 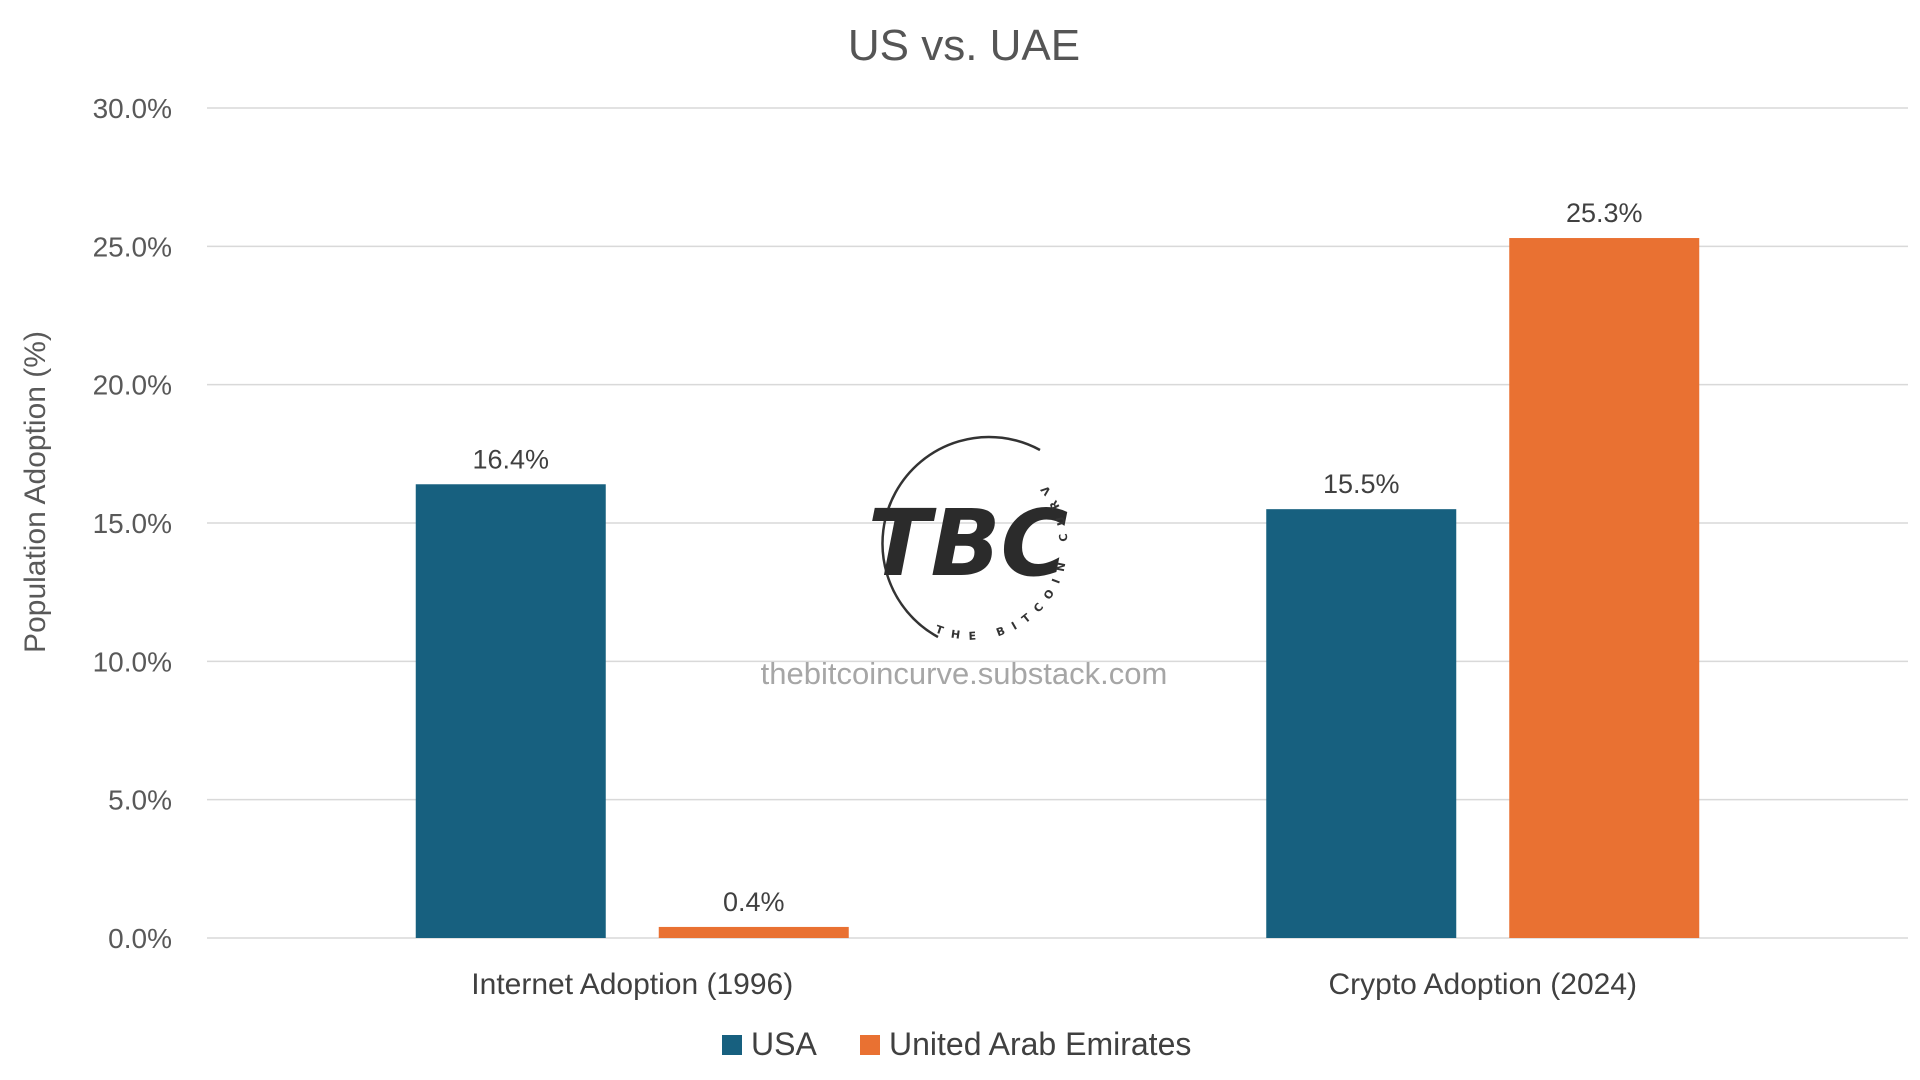 I want to click on legend-swatch-uae, so click(x=870, y=1045).